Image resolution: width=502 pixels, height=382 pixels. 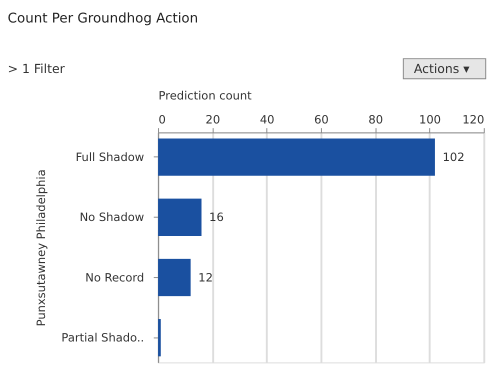 What do you see at coordinates (110, 157) in the screenshot?
I see `y-tick-label: Full Shadow` at bounding box center [110, 157].